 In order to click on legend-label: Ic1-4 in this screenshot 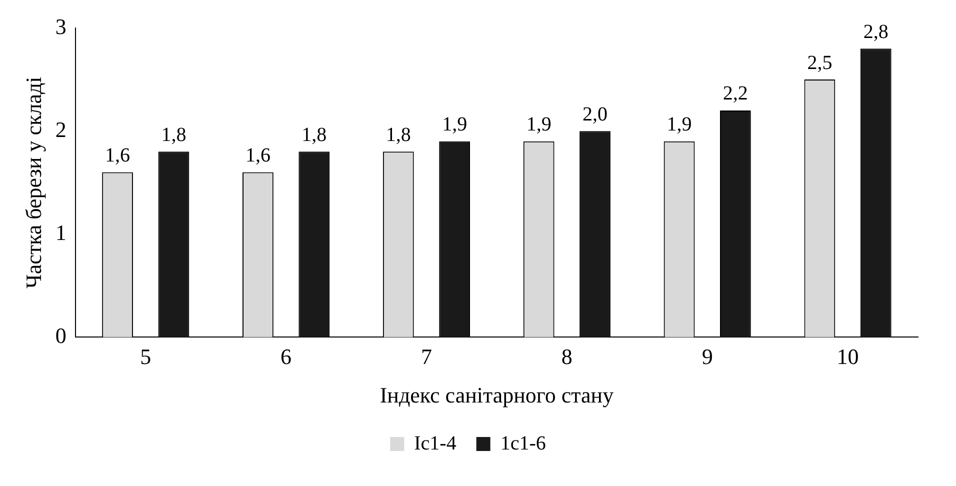, I will do `click(435, 443)`.